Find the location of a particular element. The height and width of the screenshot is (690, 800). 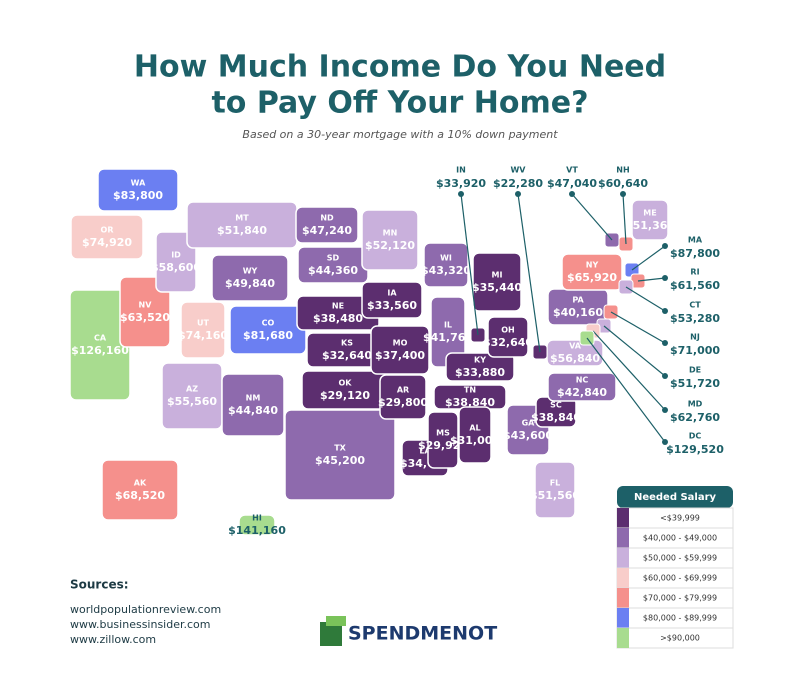

callout-value: $33,920 is located at coordinates (461, 183).